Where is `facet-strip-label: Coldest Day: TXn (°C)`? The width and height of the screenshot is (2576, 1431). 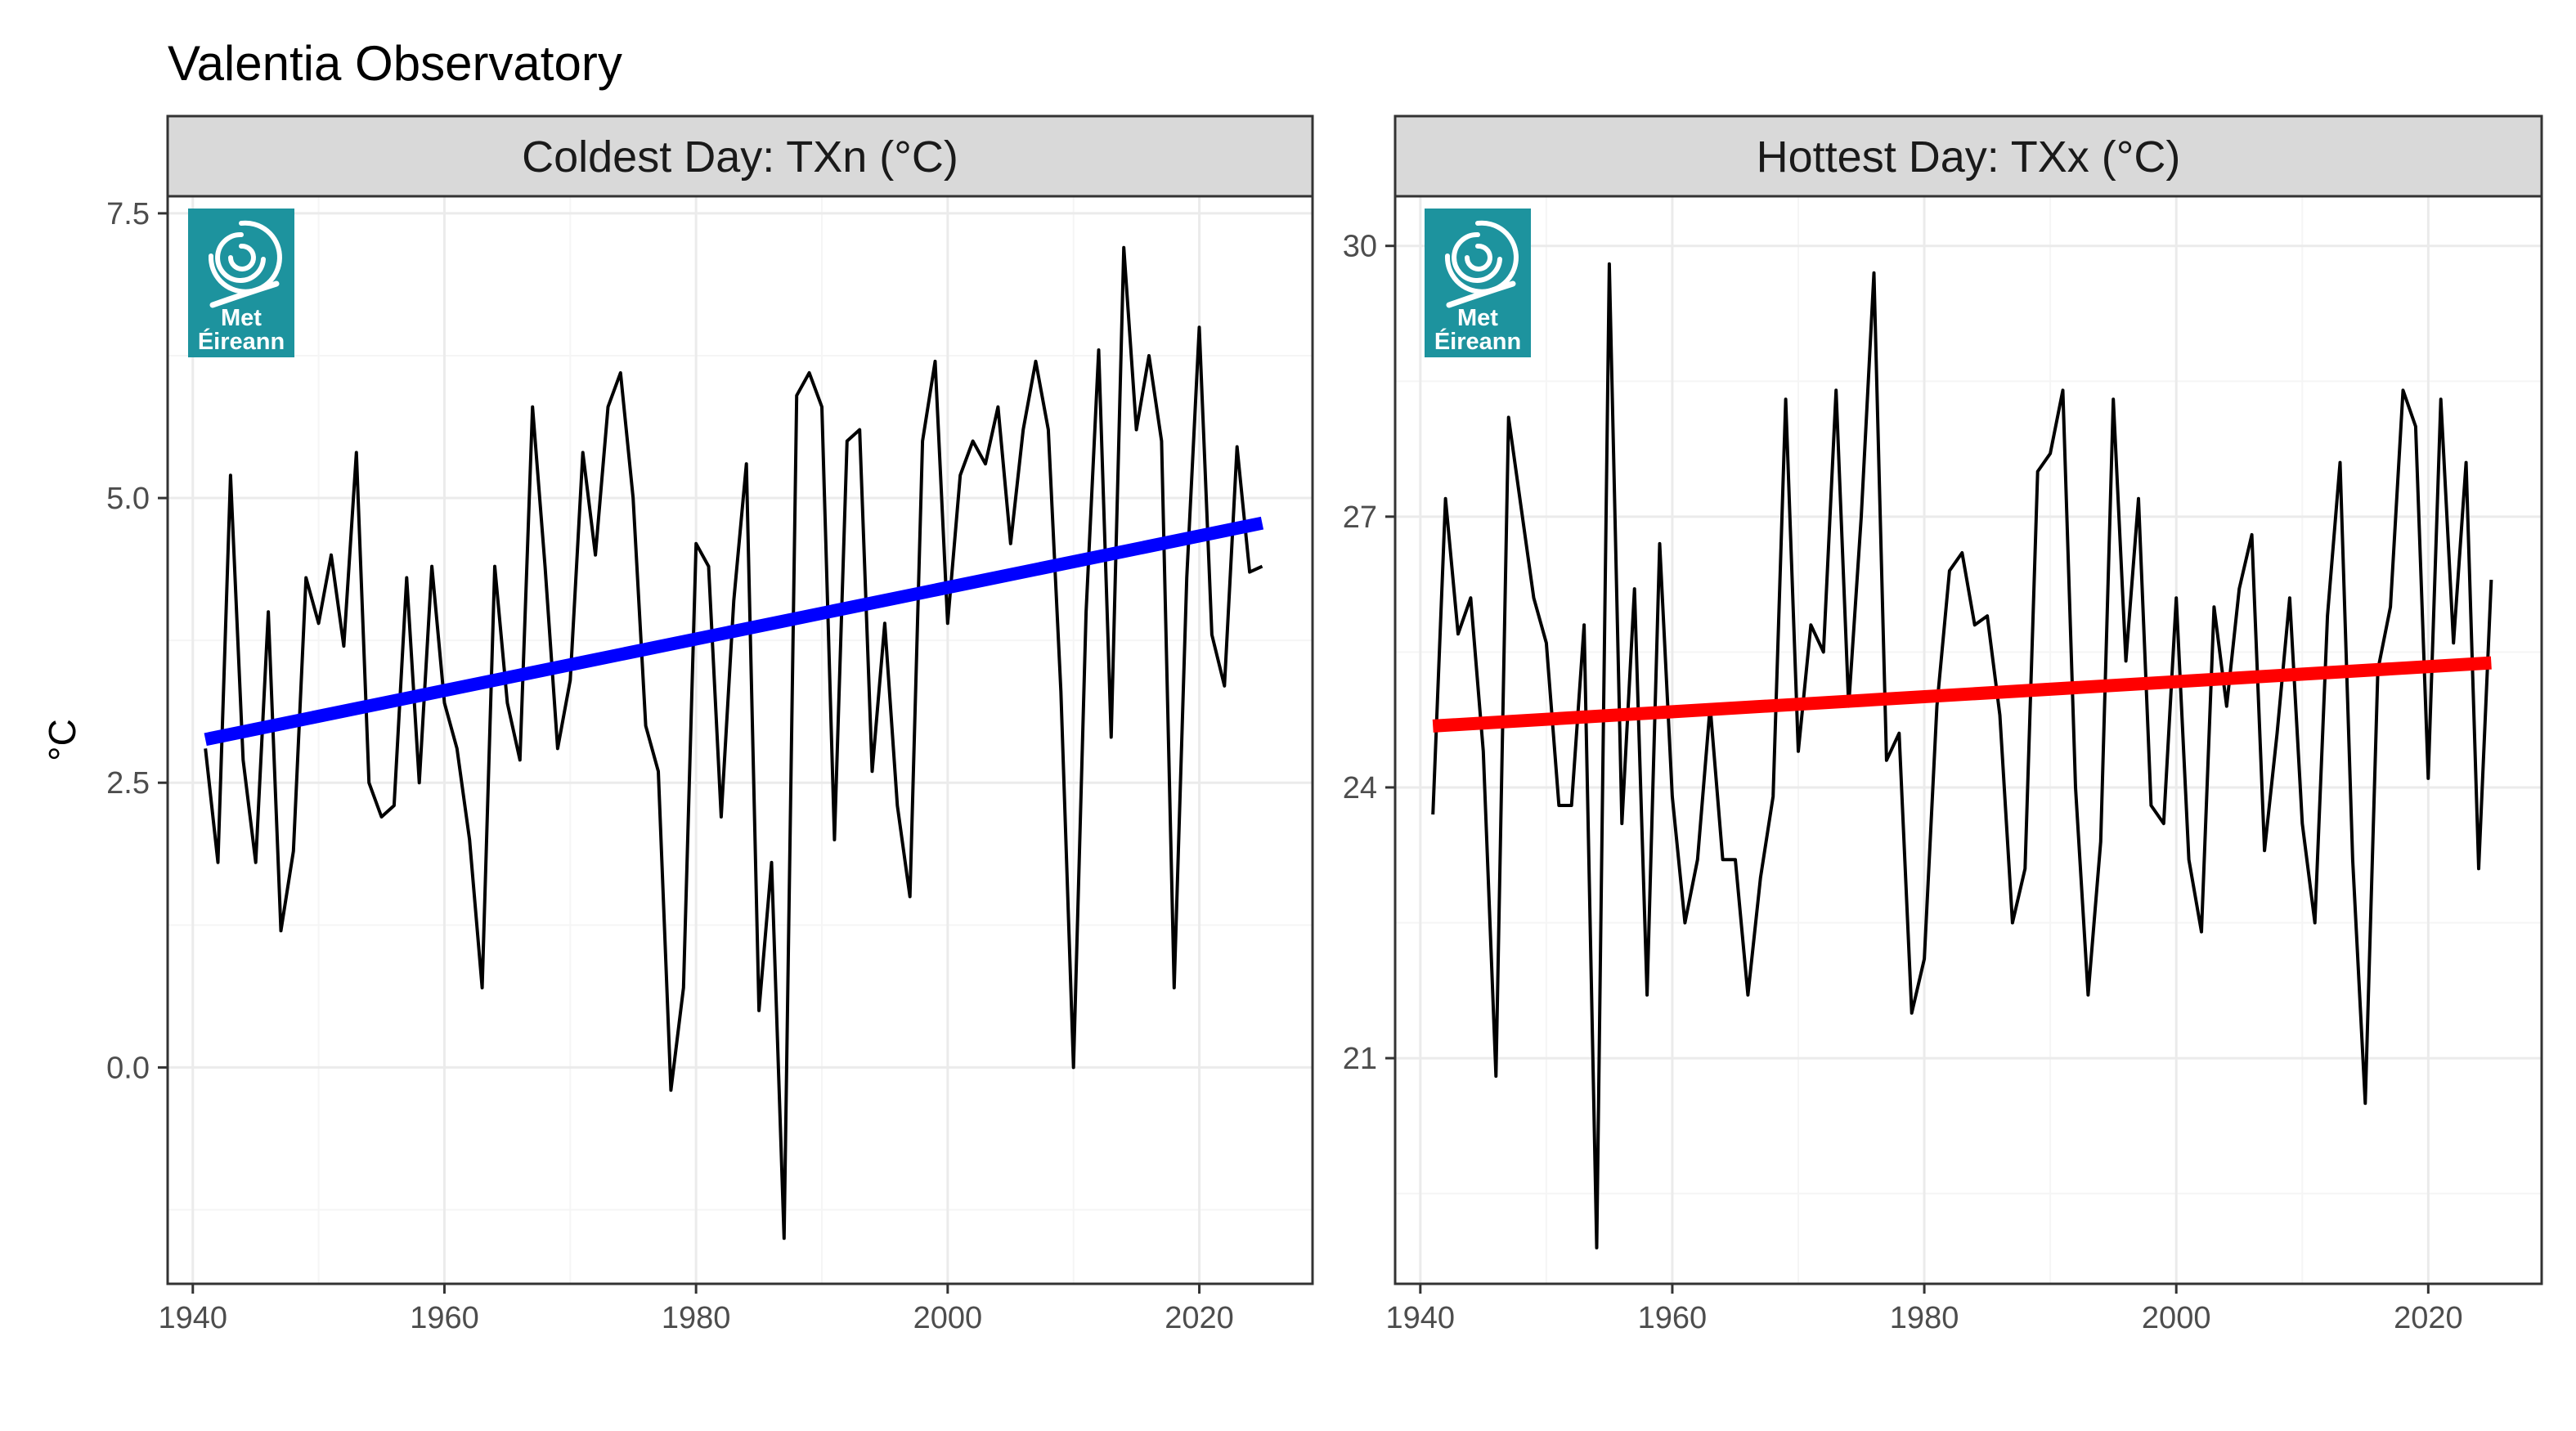 facet-strip-label: Coldest Day: TXn (°C) is located at coordinates (740, 157).